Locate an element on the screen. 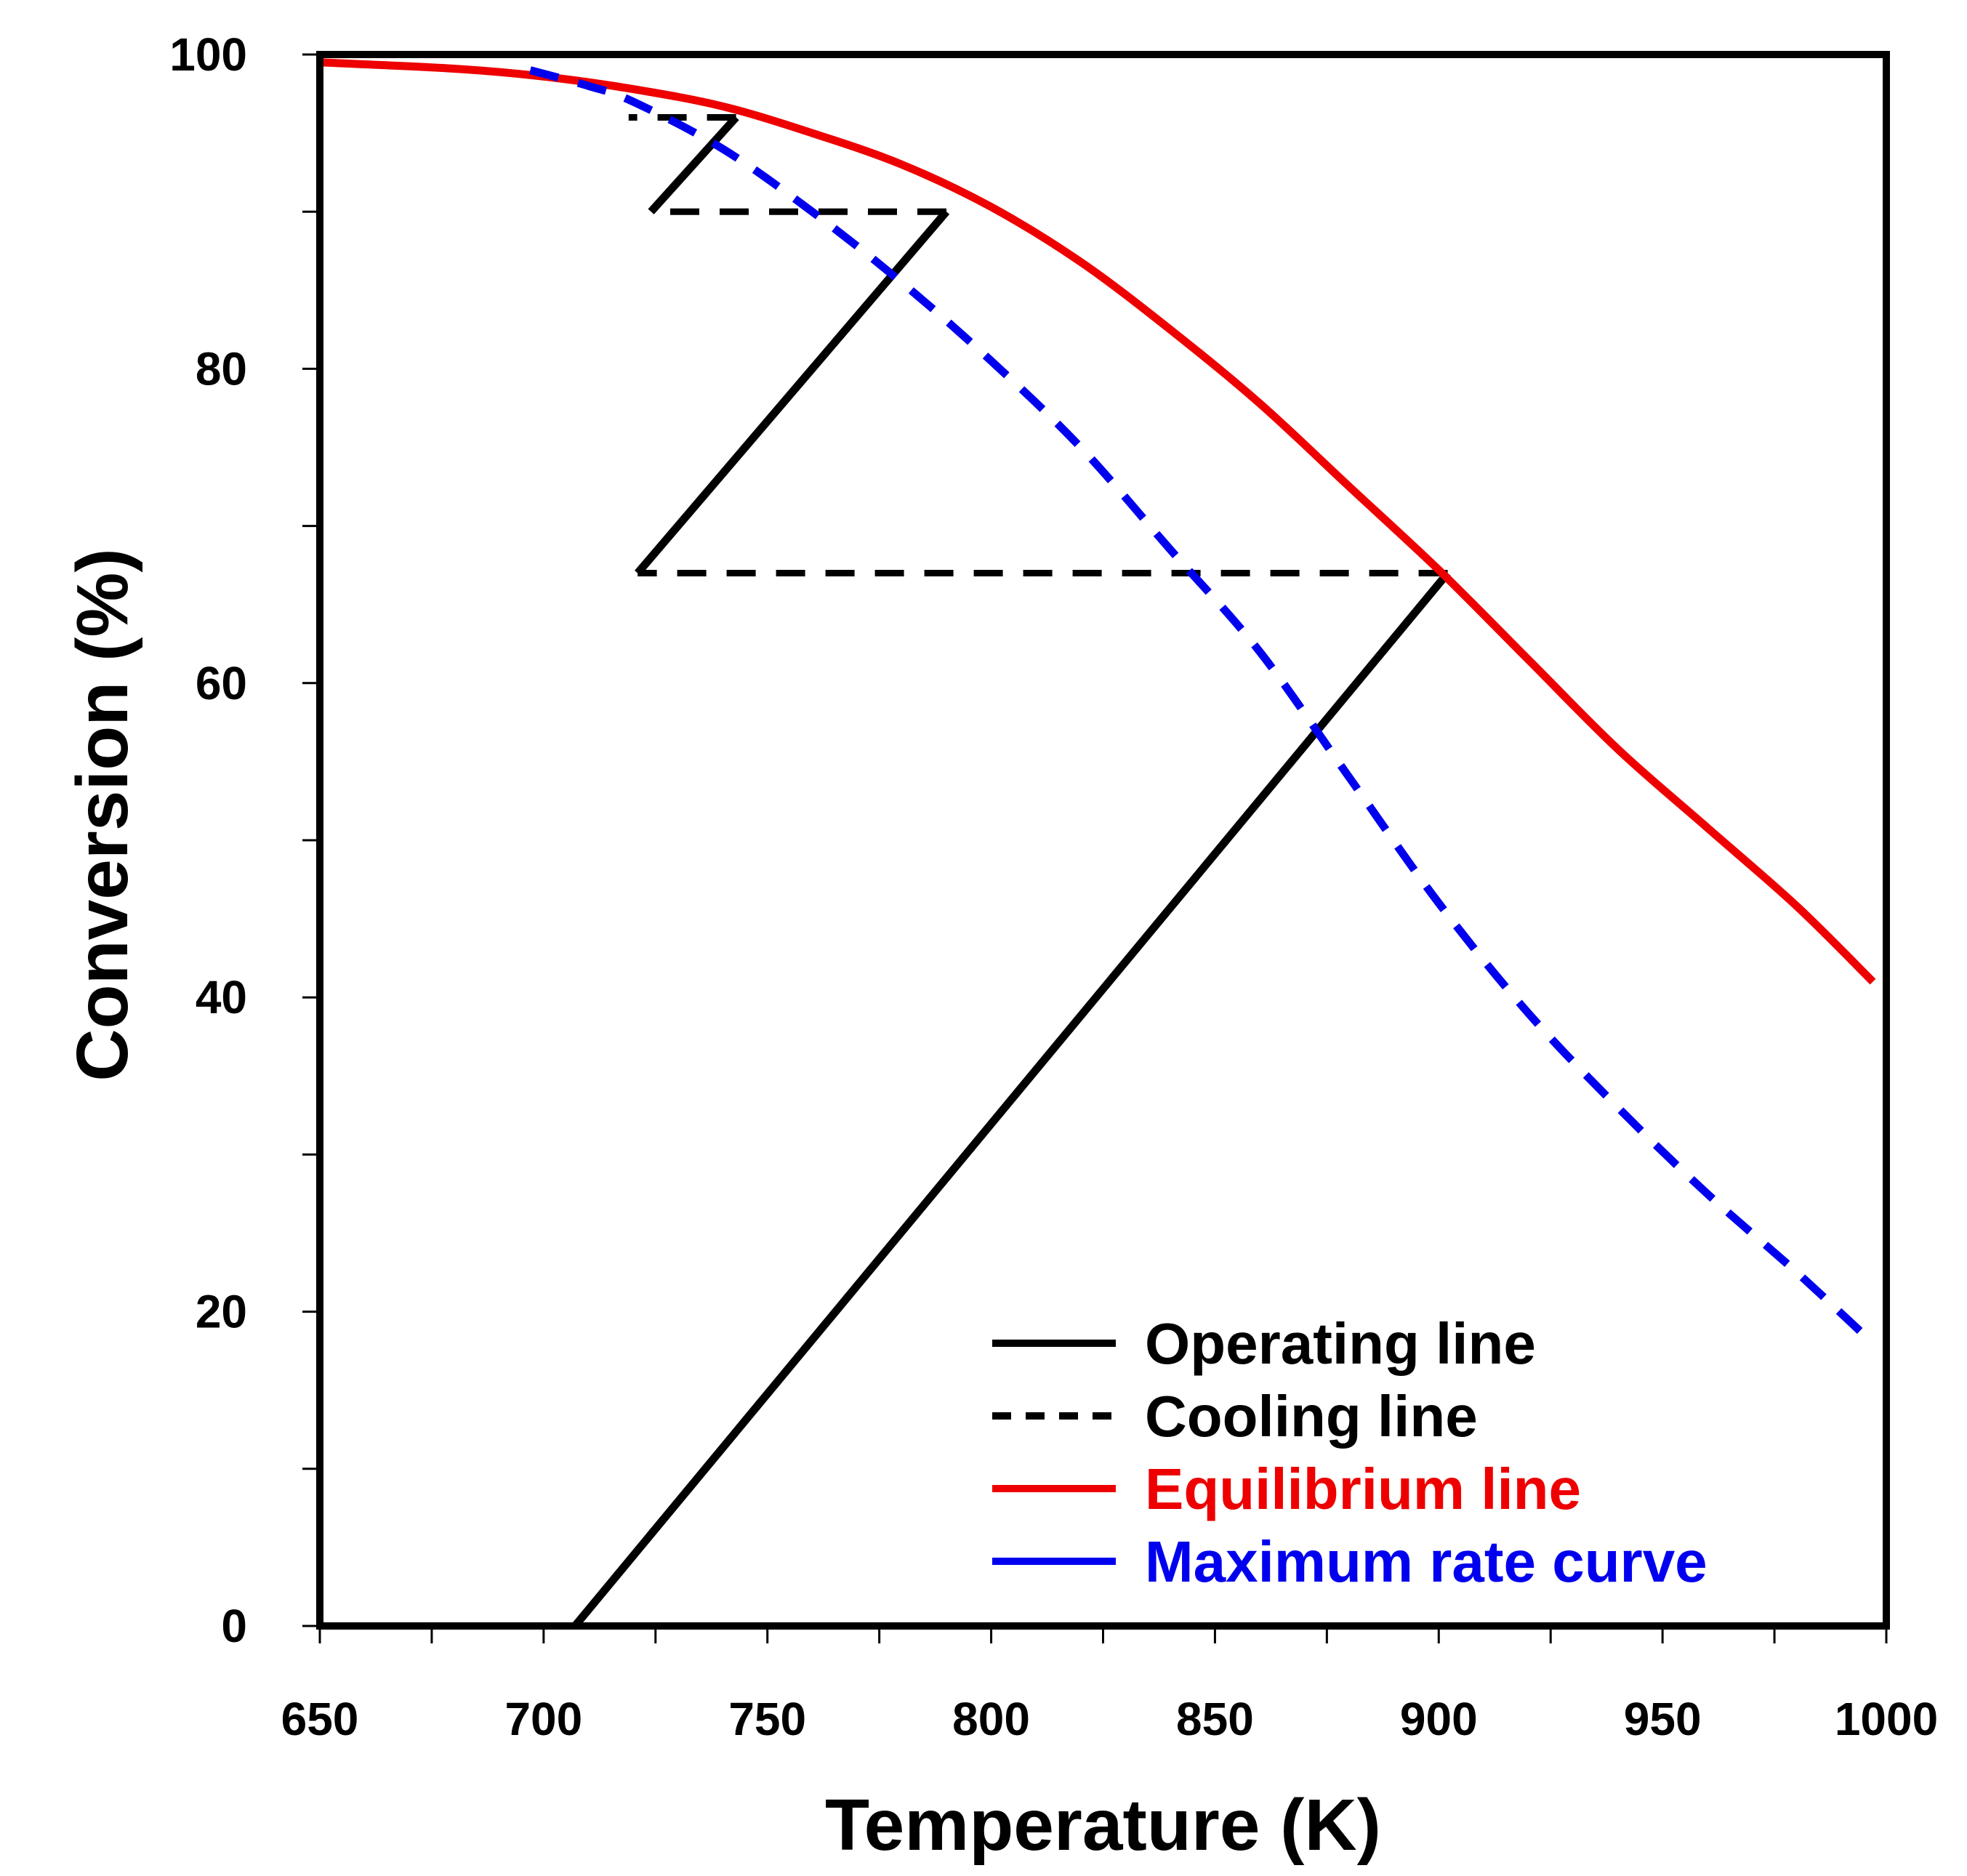 Image resolution: width=1967 pixels, height=1876 pixels. x-tick-label-900: 900 is located at coordinates (1439, 1719).